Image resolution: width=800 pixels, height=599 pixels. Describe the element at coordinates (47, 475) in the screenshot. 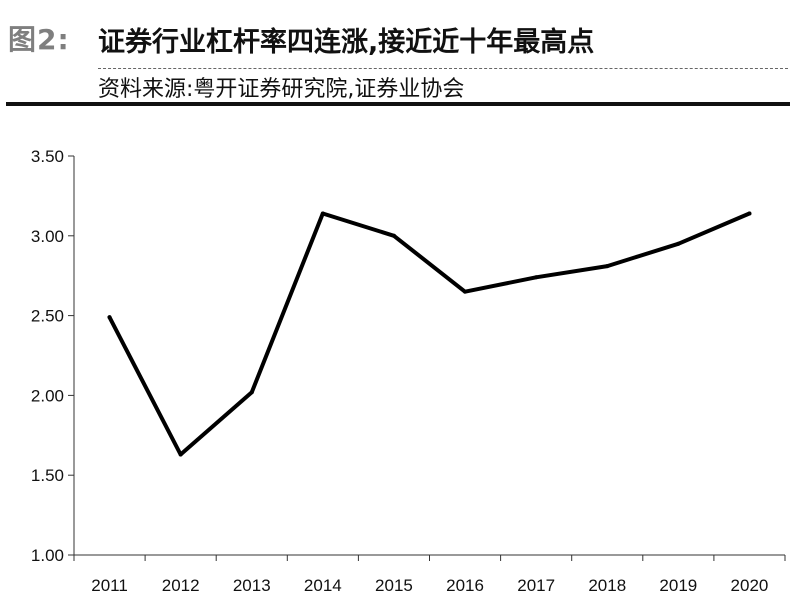

I see `y-tick-label: 1.50` at that location.